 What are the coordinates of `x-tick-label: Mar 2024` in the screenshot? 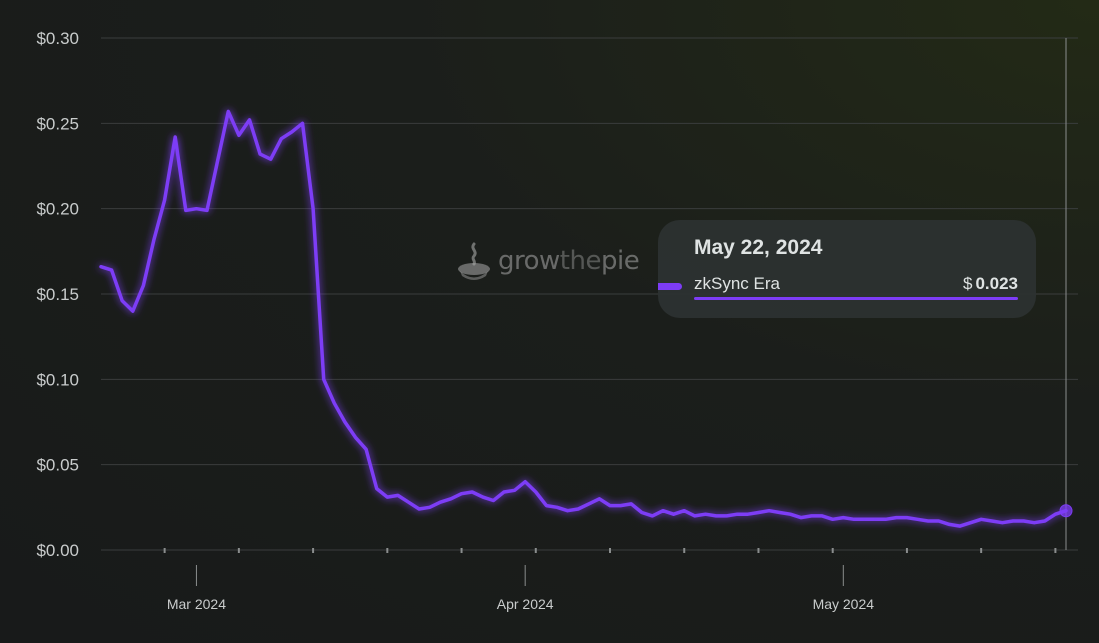 It's located at (196, 604).